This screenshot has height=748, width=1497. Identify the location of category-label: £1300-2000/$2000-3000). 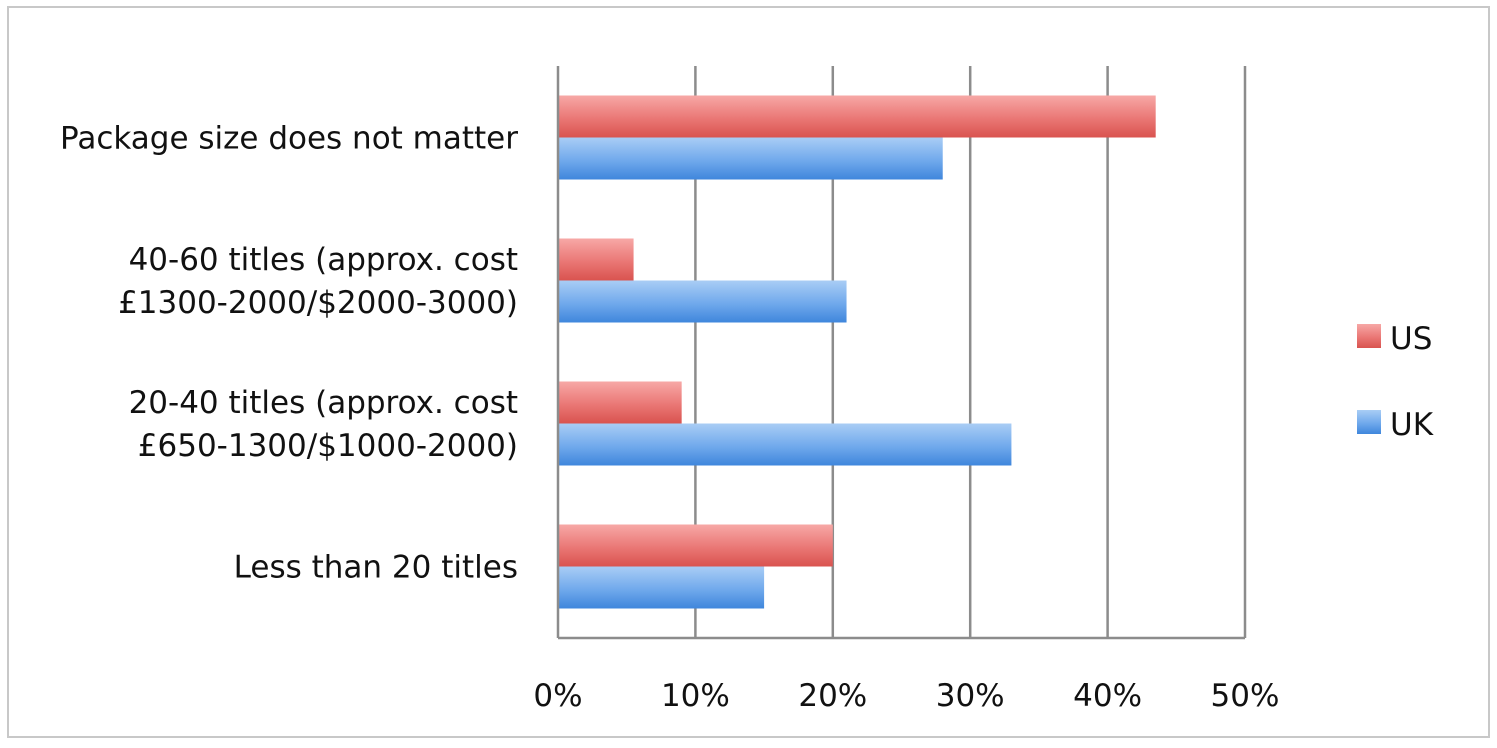
(318, 303).